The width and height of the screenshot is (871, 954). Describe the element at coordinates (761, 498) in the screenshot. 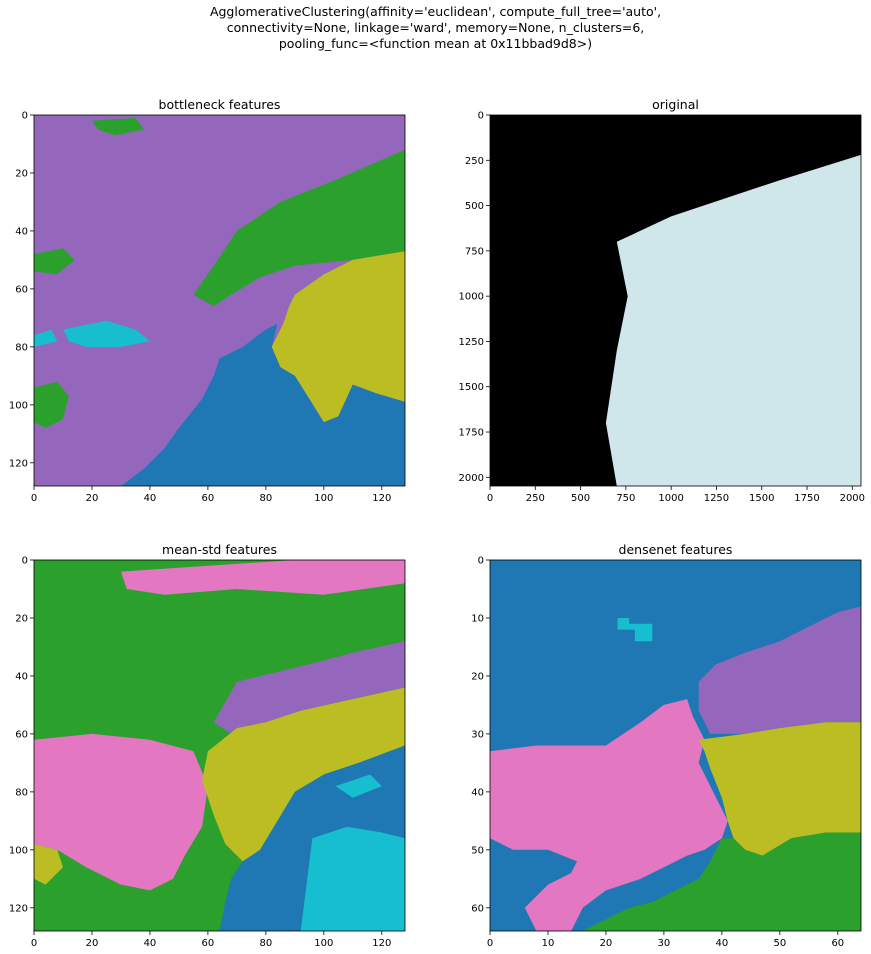

I see `x-tick-label: 1500` at that location.